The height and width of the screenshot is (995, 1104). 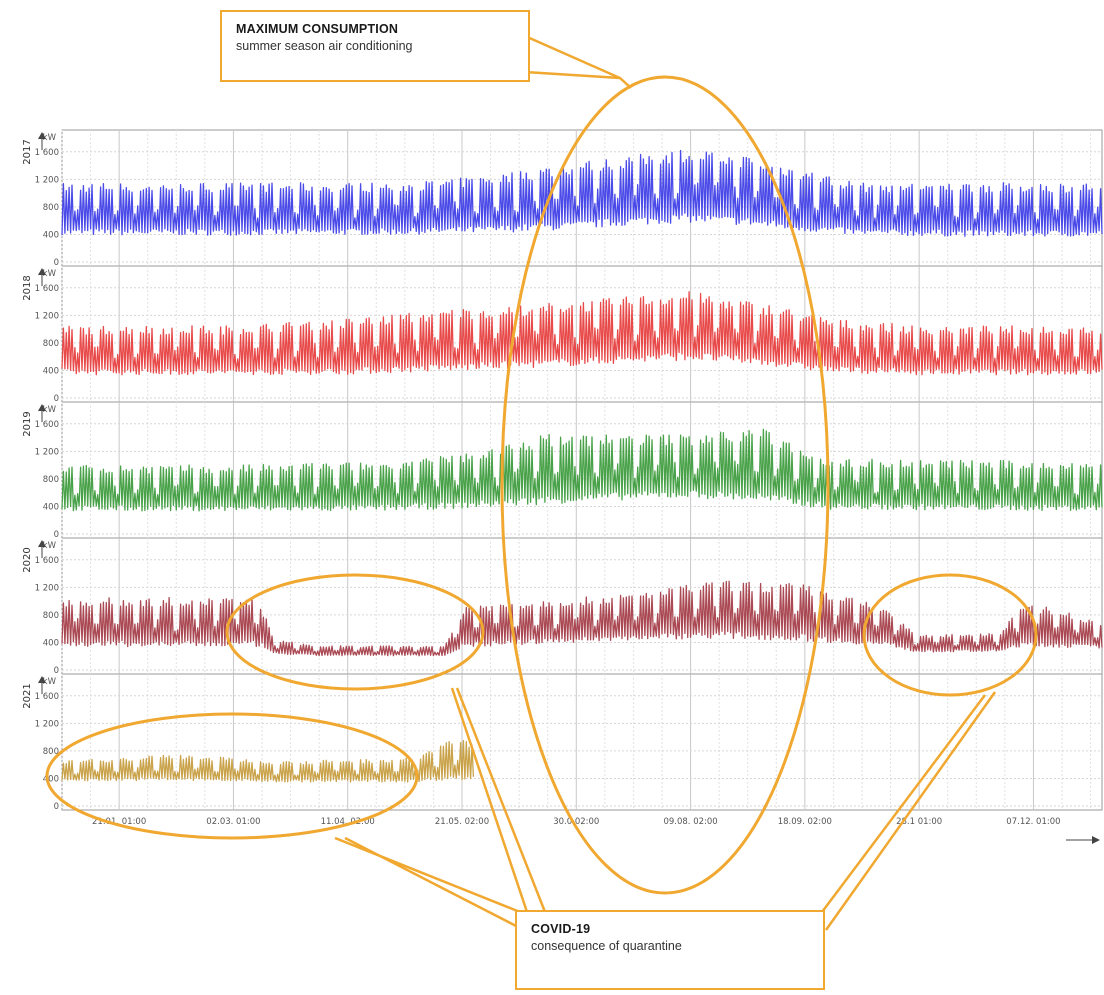 I want to click on series-line-2017, so click(x=582, y=193).